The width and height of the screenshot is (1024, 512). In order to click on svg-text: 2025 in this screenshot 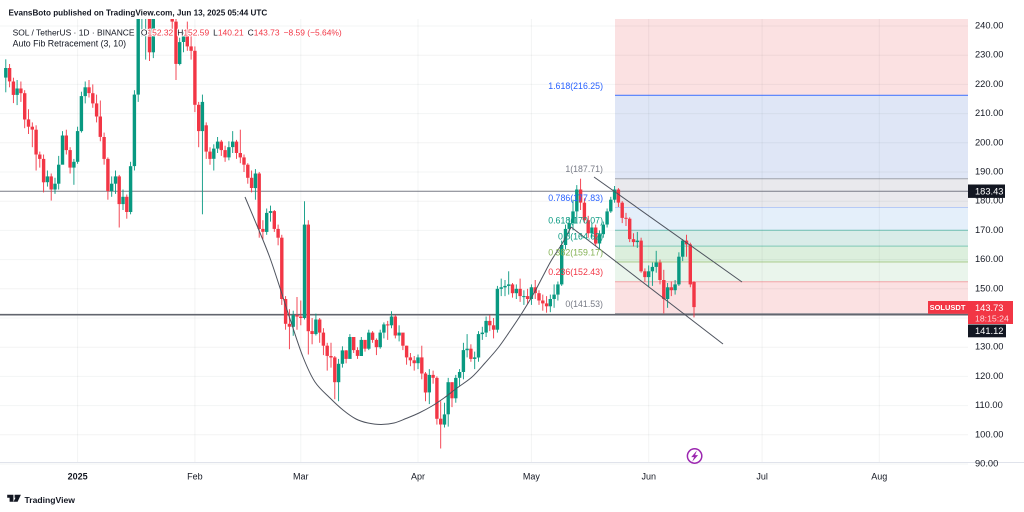, I will do `click(78, 477)`.